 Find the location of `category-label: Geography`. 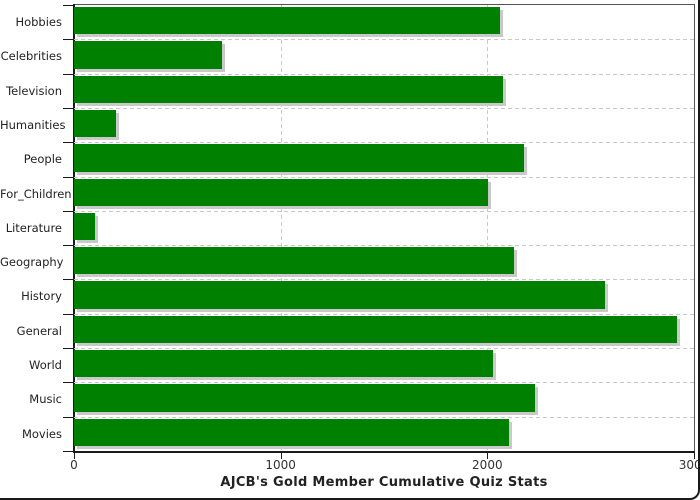

category-label: Geography is located at coordinates (32, 262).